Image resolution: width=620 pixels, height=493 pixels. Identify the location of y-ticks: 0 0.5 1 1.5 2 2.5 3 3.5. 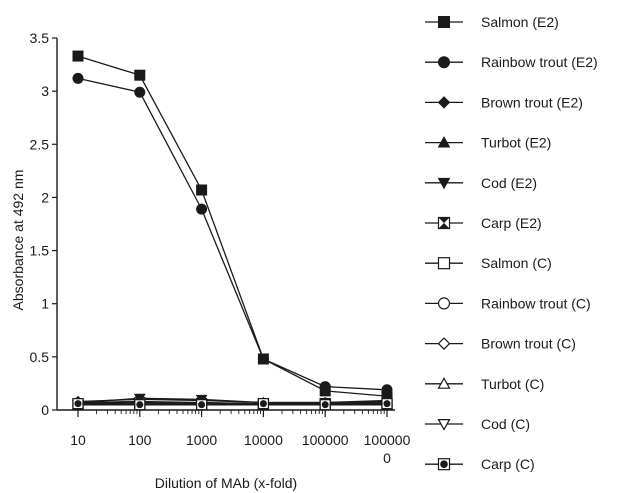
(43, 224).